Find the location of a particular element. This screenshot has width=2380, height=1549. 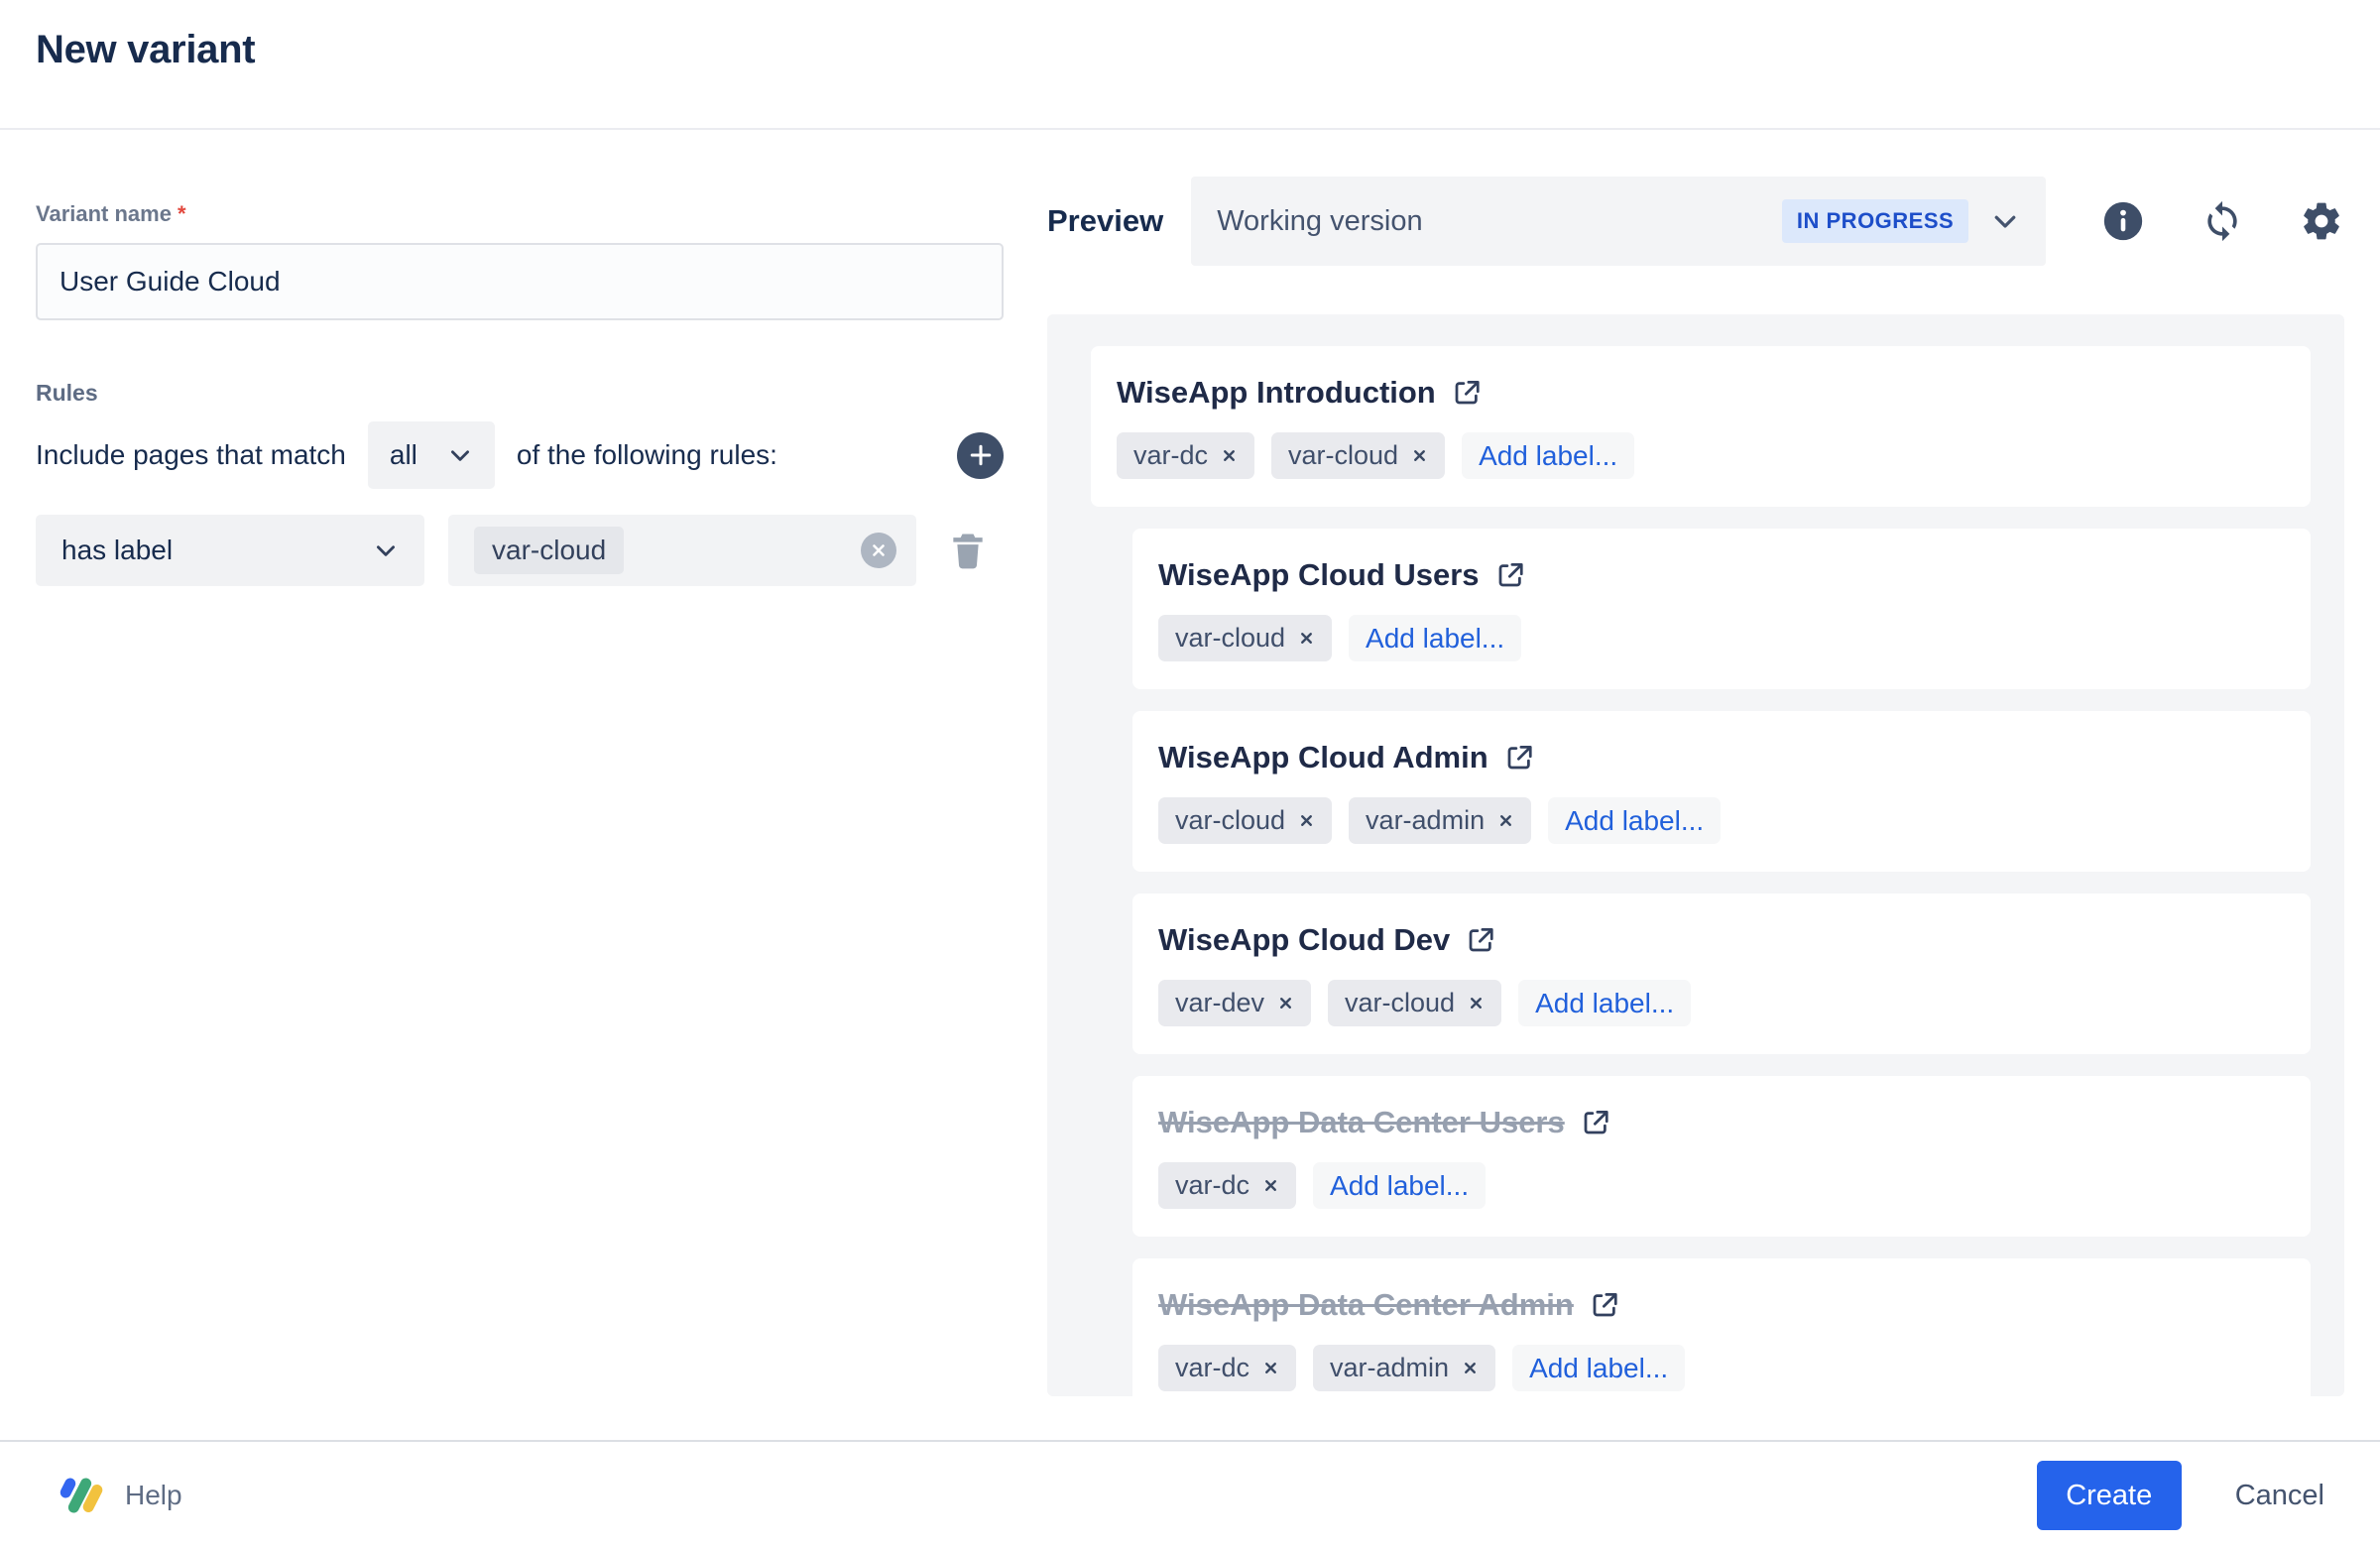

footer-divider is located at coordinates (1190, 1441).